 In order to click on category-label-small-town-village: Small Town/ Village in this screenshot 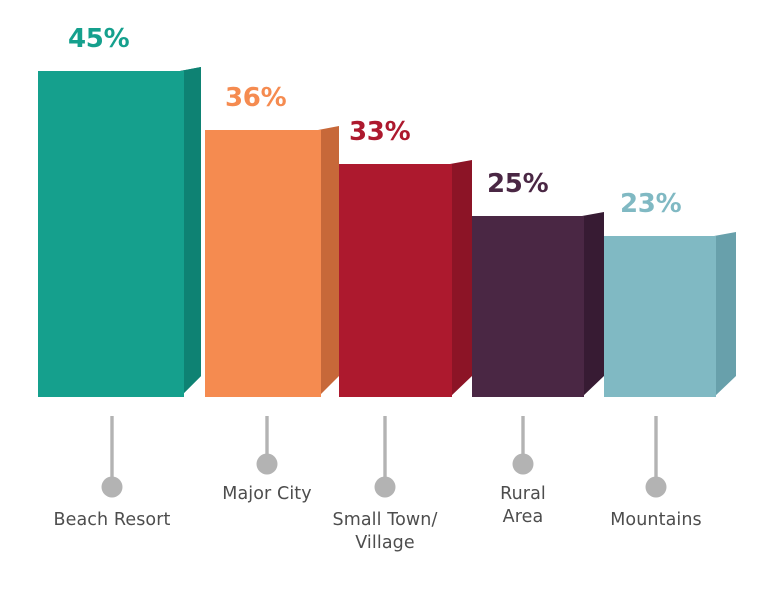, I will do `click(385, 532)`.